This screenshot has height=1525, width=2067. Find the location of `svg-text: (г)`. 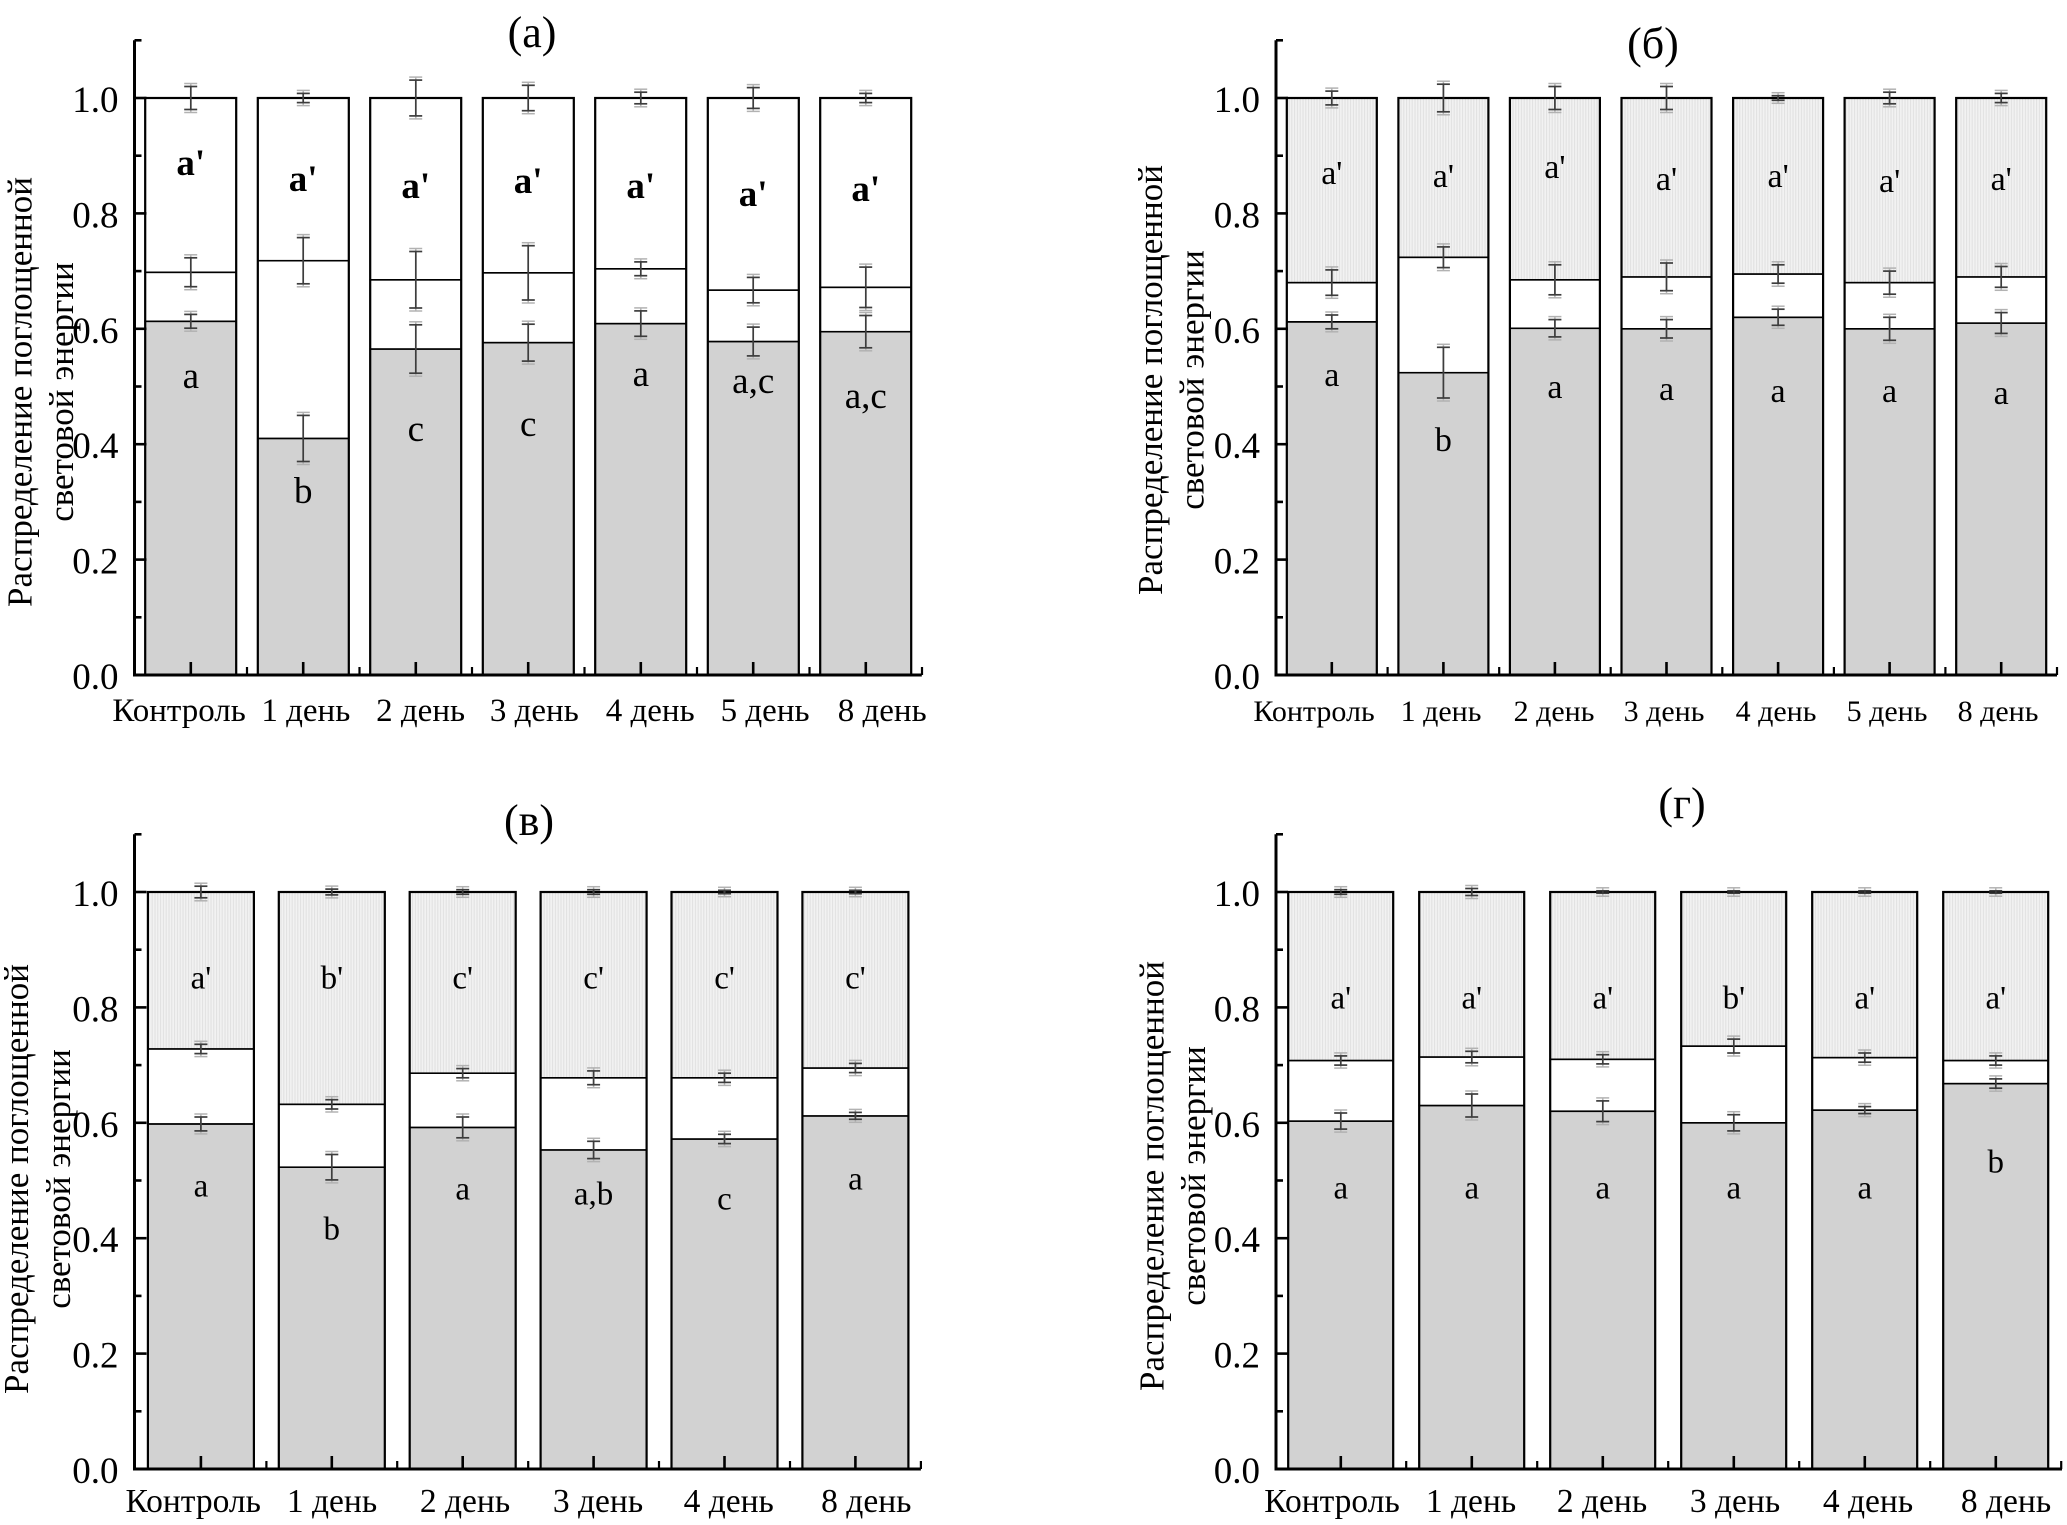

svg-text: (г) is located at coordinates (1681, 803).